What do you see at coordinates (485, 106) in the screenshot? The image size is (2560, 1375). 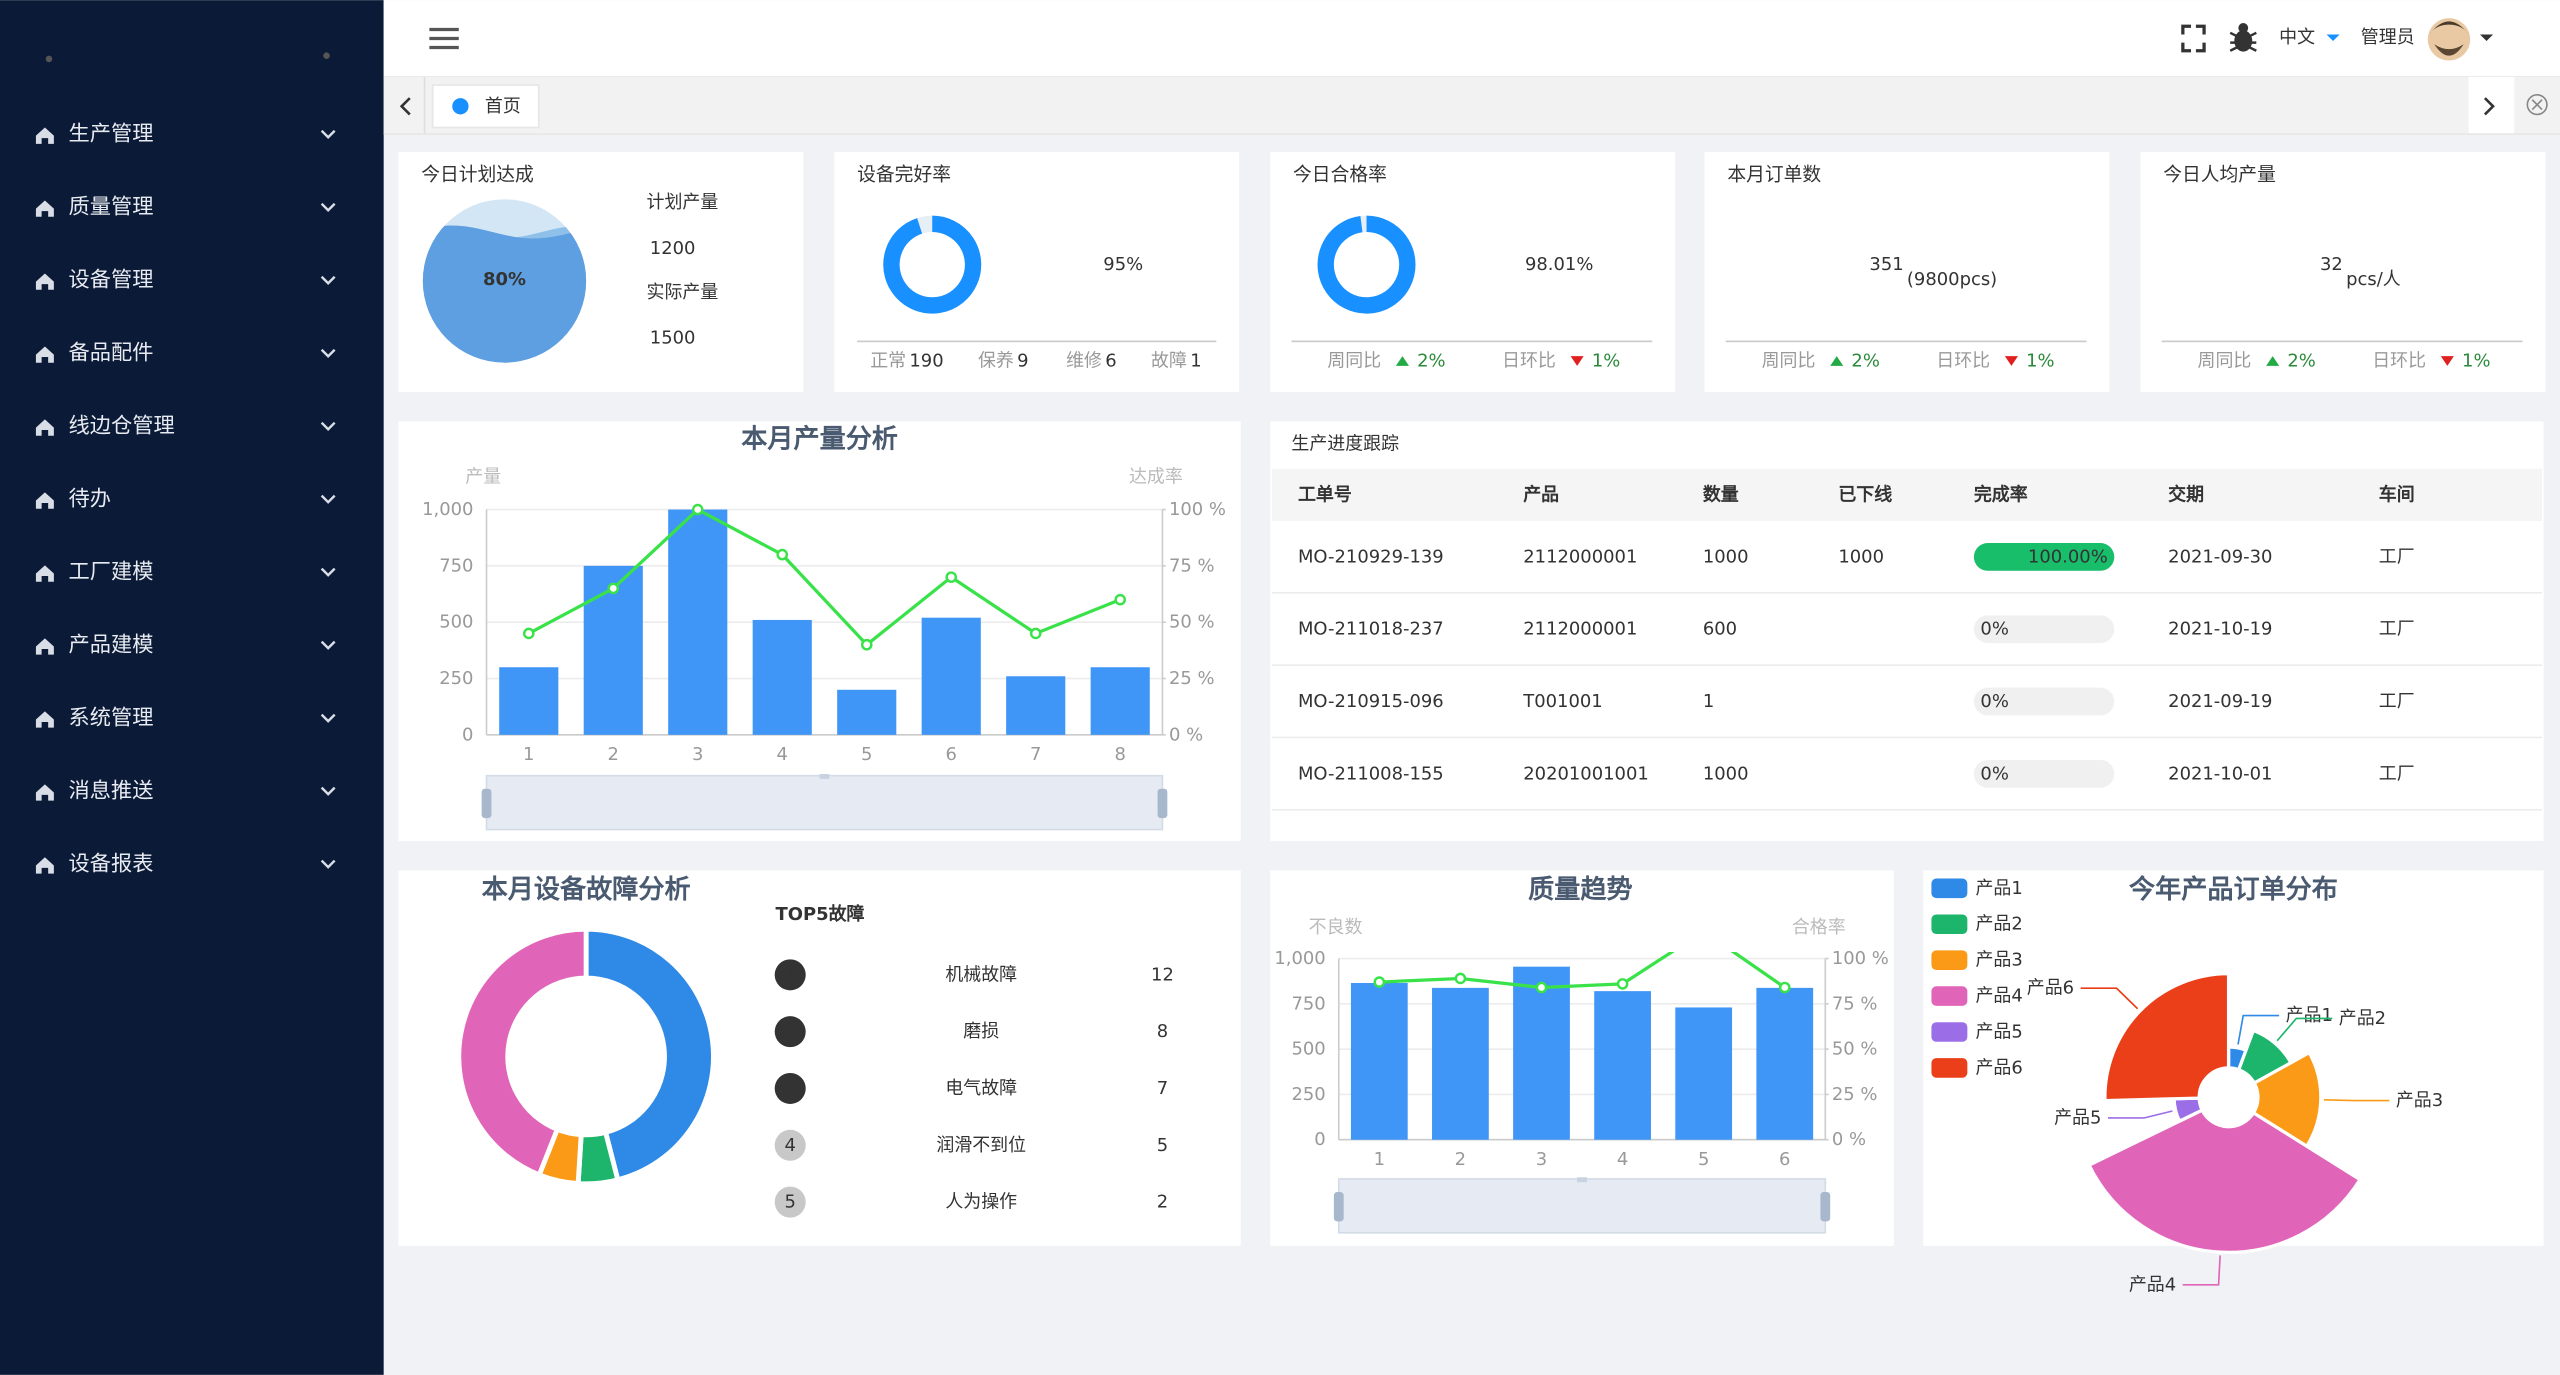 I see `tab: 首页` at bounding box center [485, 106].